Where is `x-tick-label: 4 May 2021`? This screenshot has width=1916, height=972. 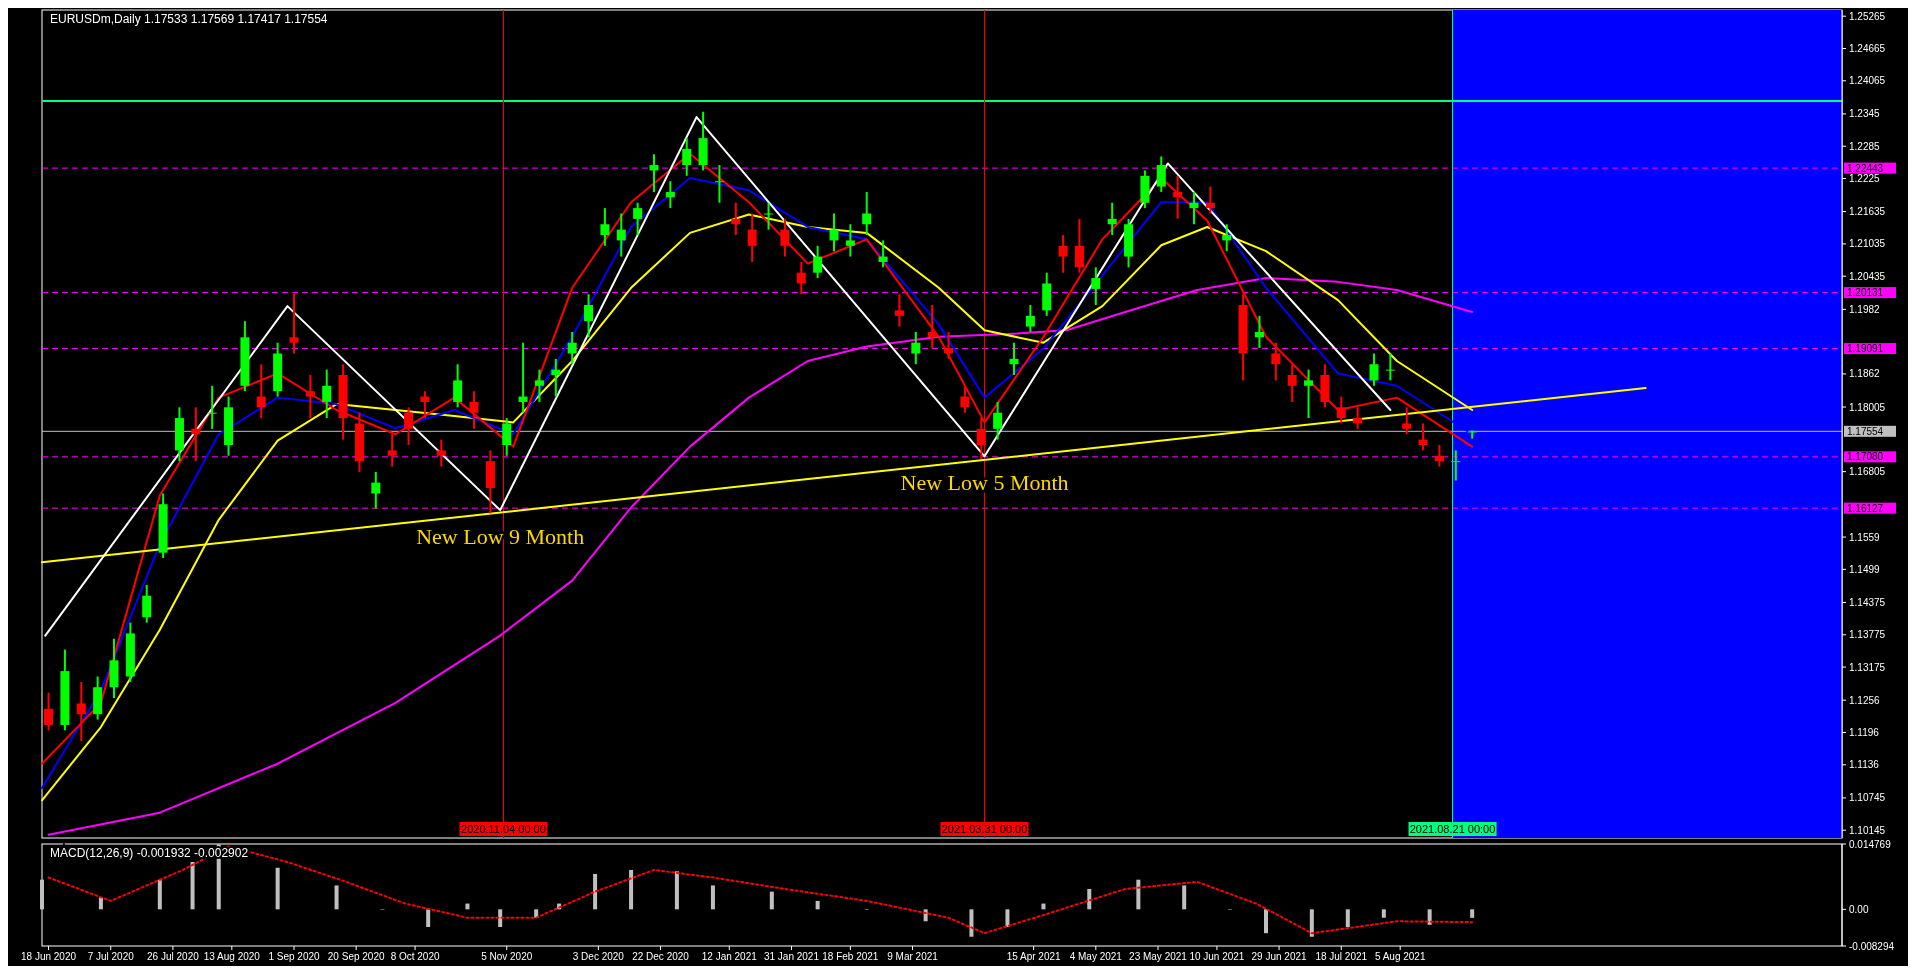
x-tick-label: 4 May 2021 is located at coordinates (1096, 956).